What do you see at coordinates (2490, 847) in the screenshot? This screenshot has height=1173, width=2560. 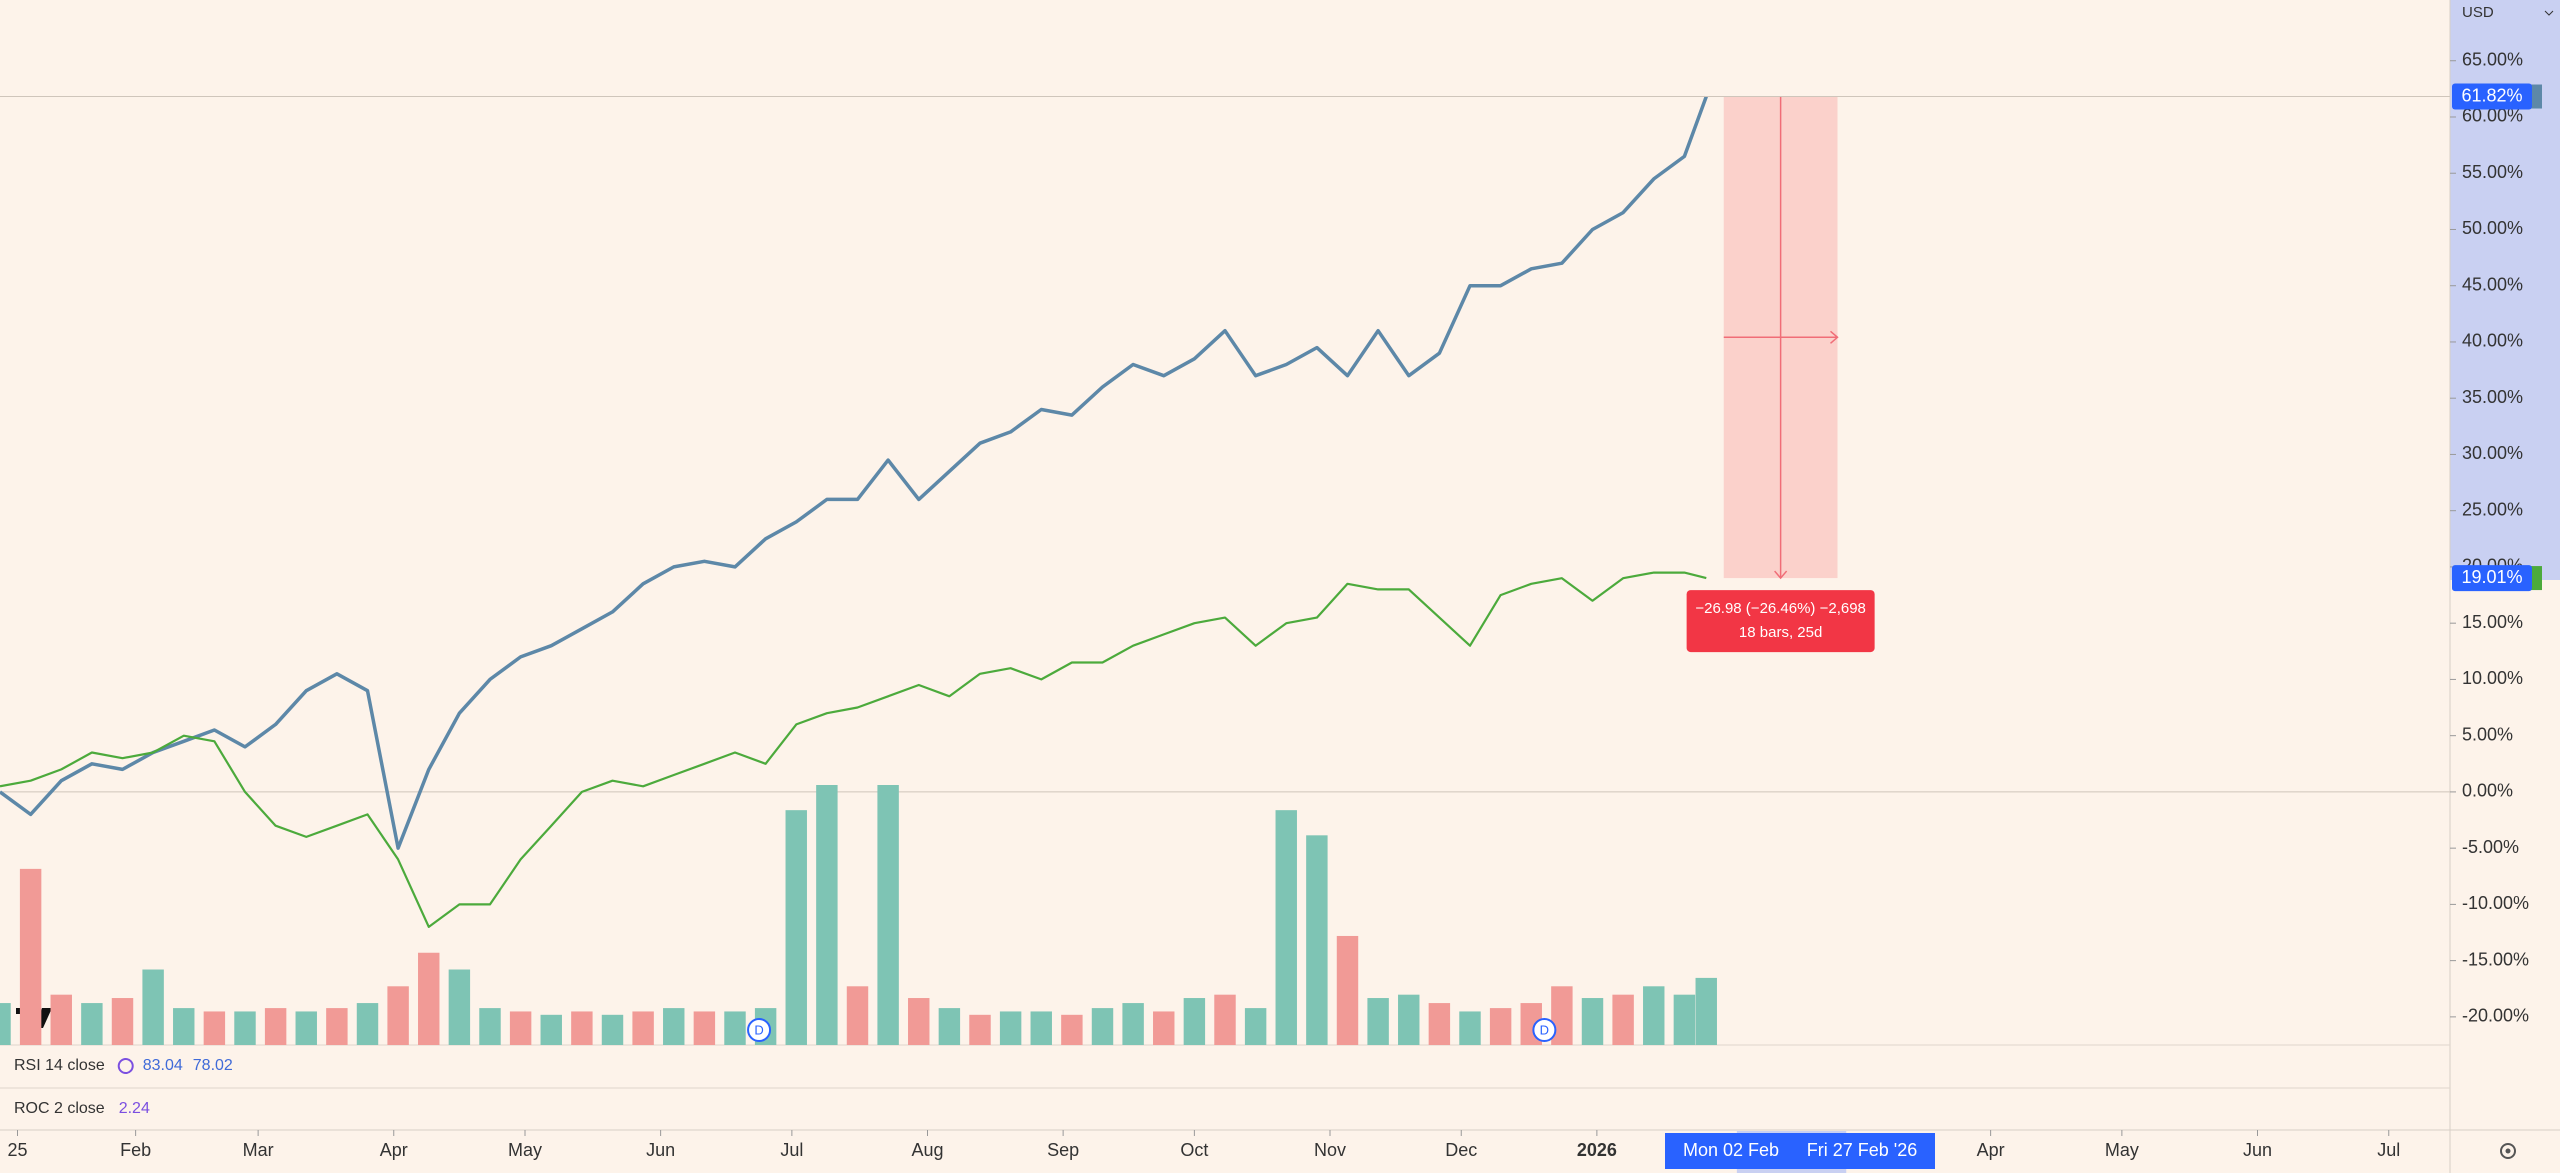 I see `y-tick-label: -5.00%` at bounding box center [2490, 847].